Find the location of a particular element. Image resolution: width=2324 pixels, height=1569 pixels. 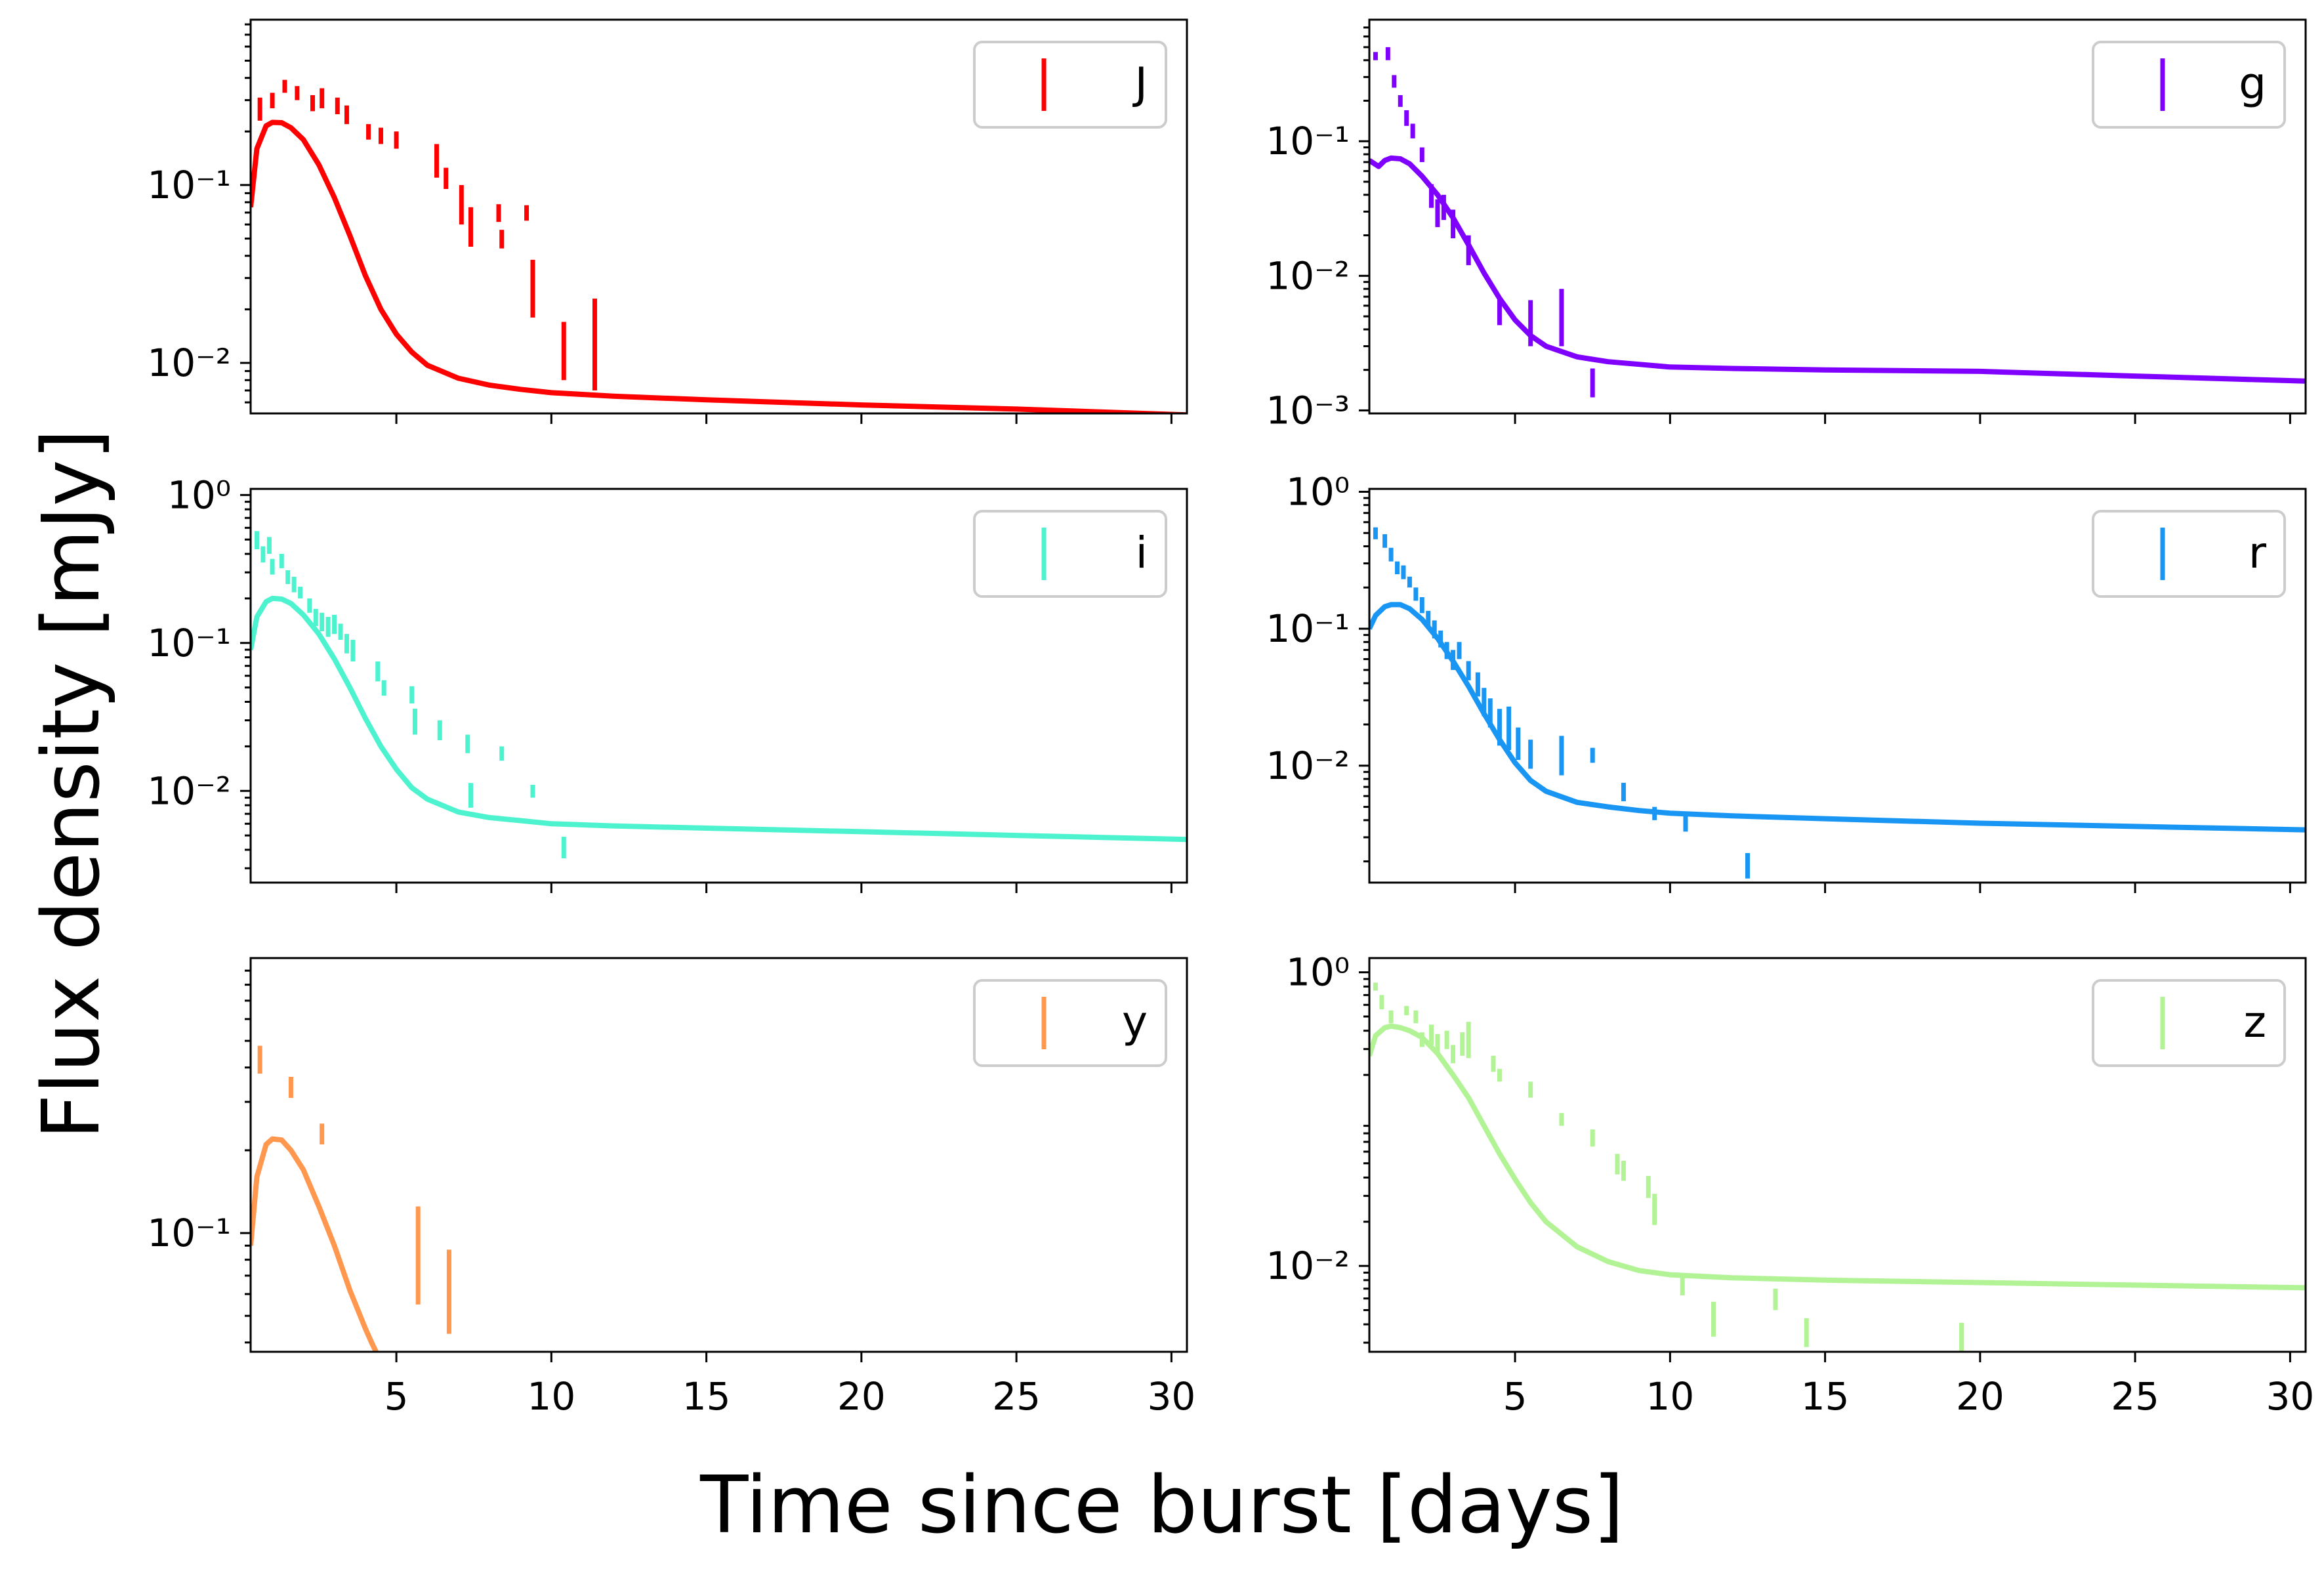

model-curve-z is located at coordinates (1837, 1157).